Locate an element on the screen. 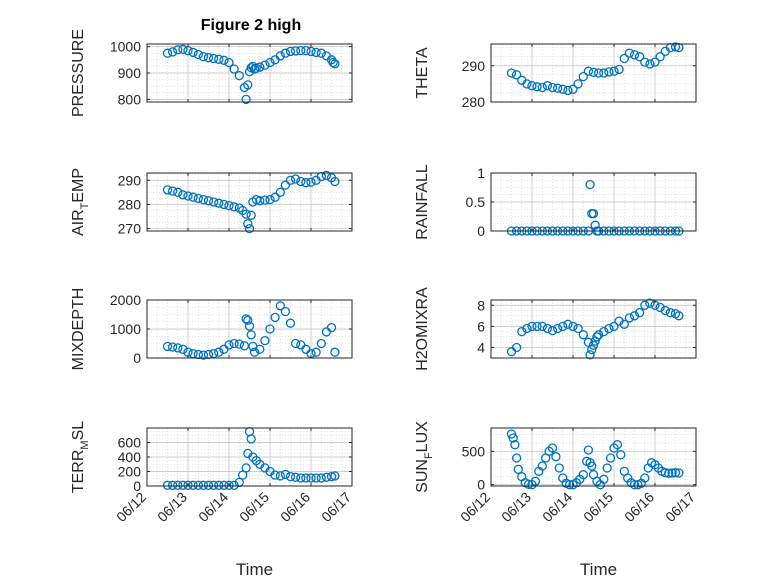 Image resolution: width=778 pixels, height=583 pixels. y-axis-label-subscript: F is located at coordinates (429, 455).